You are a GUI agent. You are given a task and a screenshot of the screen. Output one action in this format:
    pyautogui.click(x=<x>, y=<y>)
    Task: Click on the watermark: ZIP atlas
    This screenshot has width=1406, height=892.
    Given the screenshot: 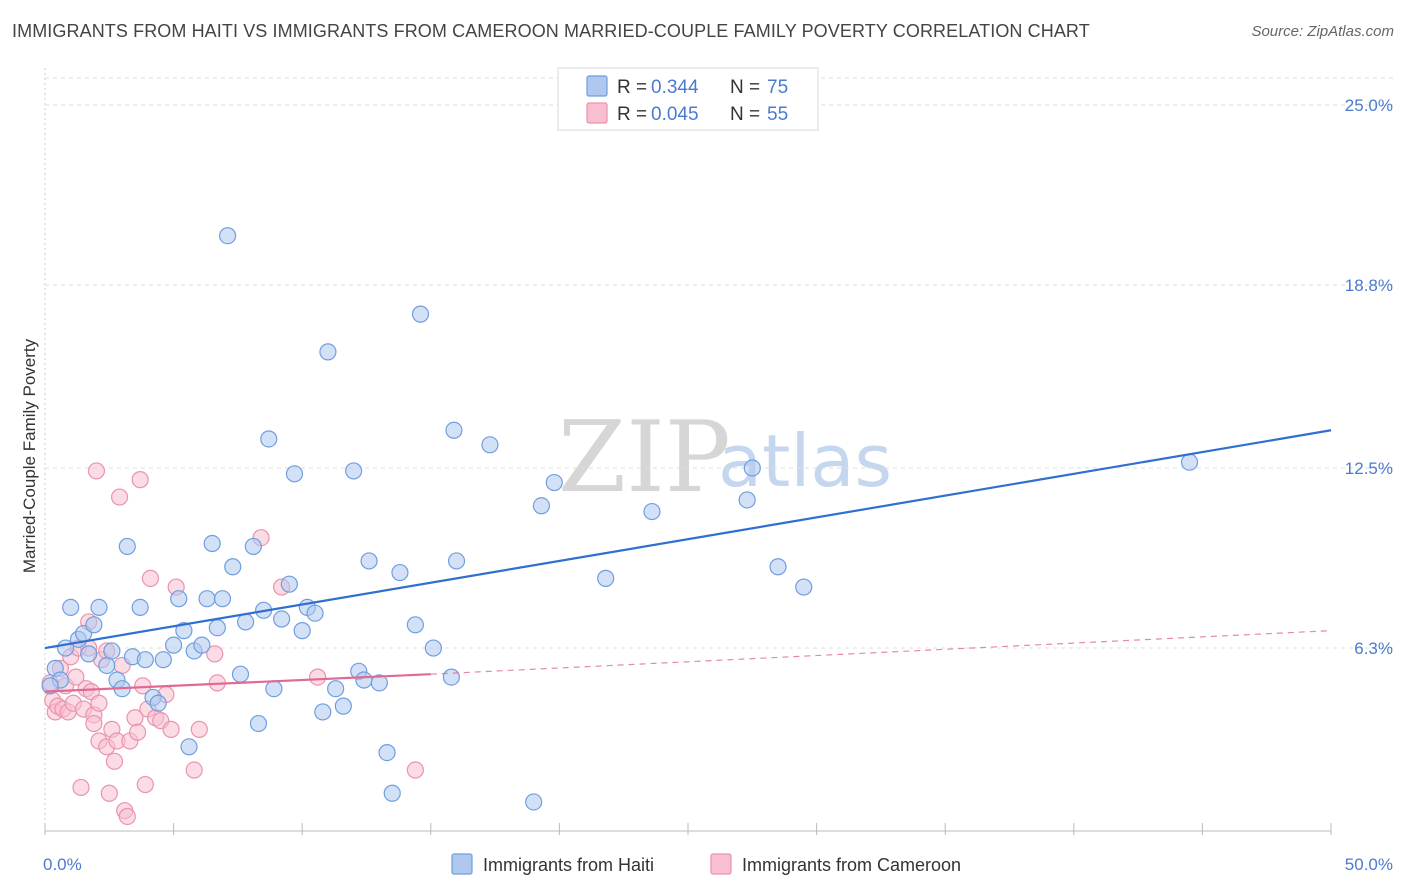 What is the action you would take?
    pyautogui.click(x=725, y=458)
    